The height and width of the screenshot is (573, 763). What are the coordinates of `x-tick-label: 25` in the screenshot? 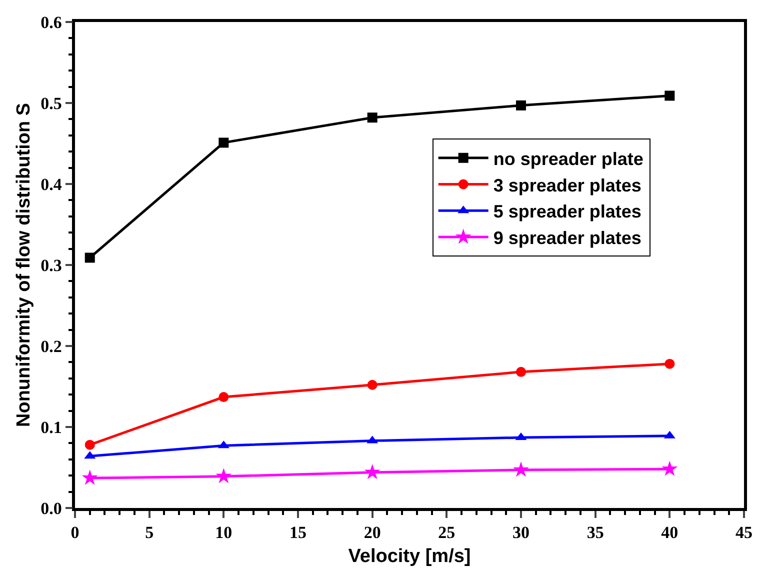 It's located at (447, 532).